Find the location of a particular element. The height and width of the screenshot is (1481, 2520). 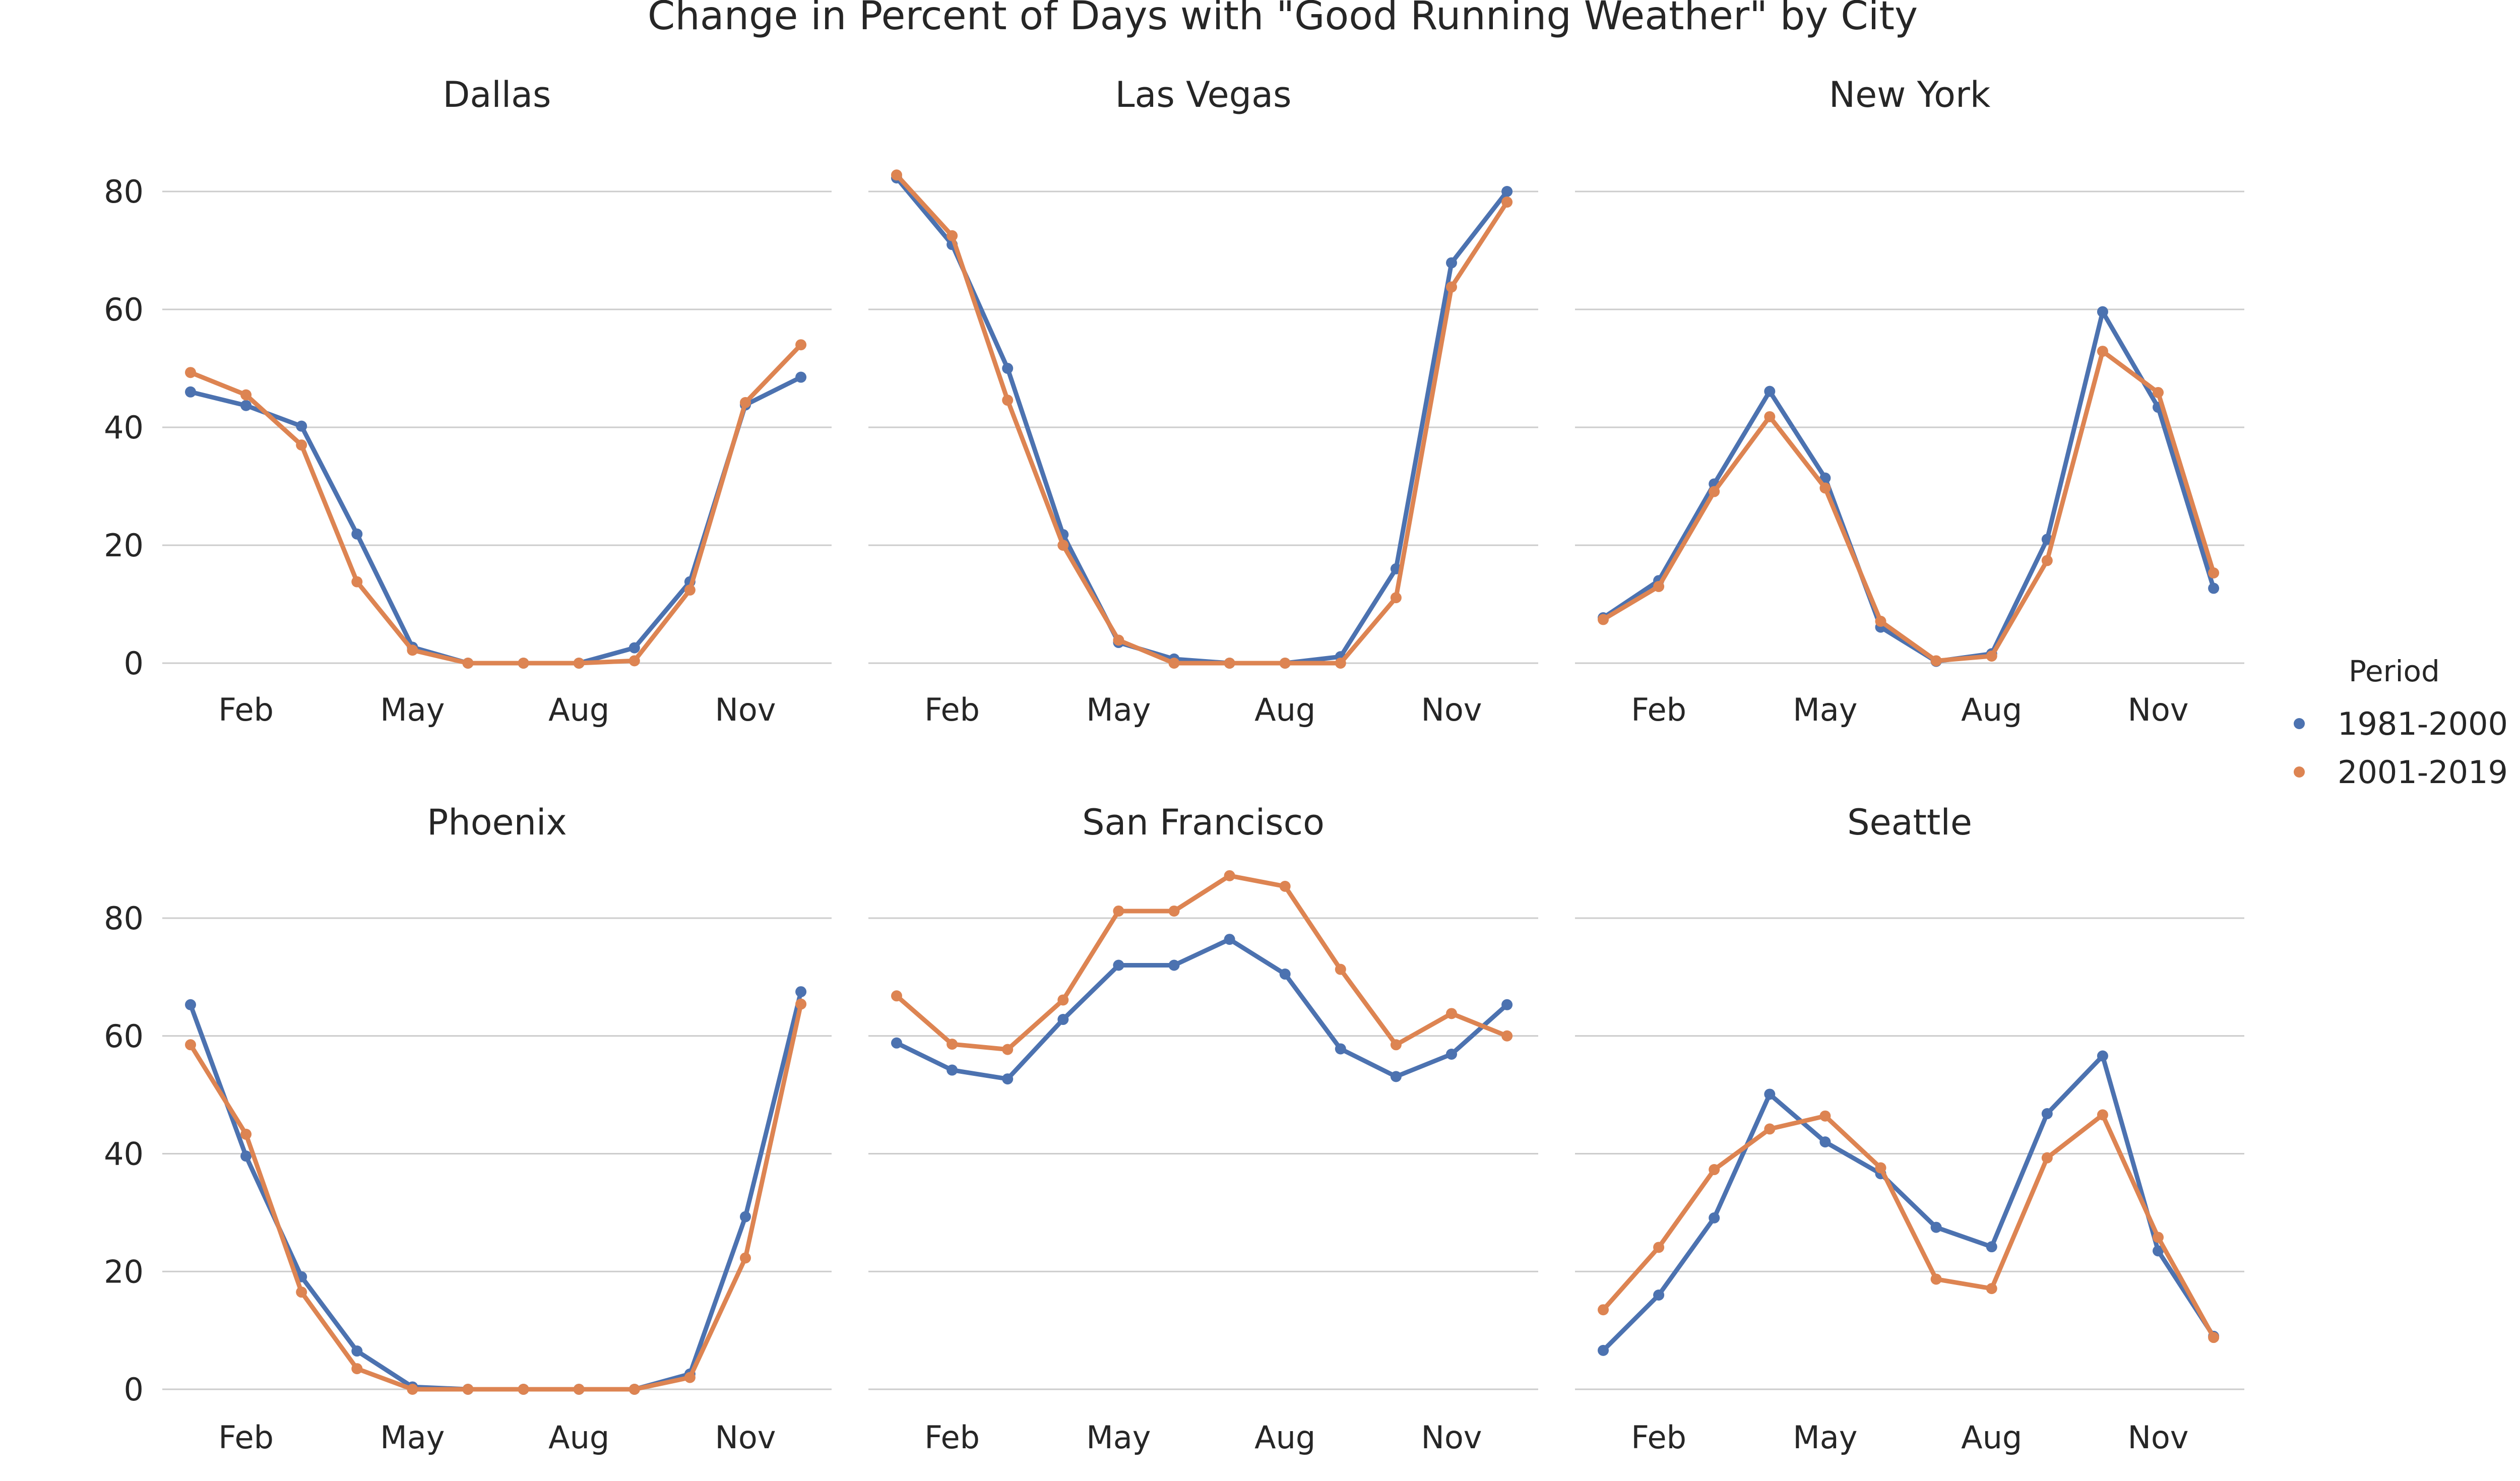

panel-dallas: 0 20 40 60 80 Feb May Aug Nov Dallas is located at coordinates (468, 401).